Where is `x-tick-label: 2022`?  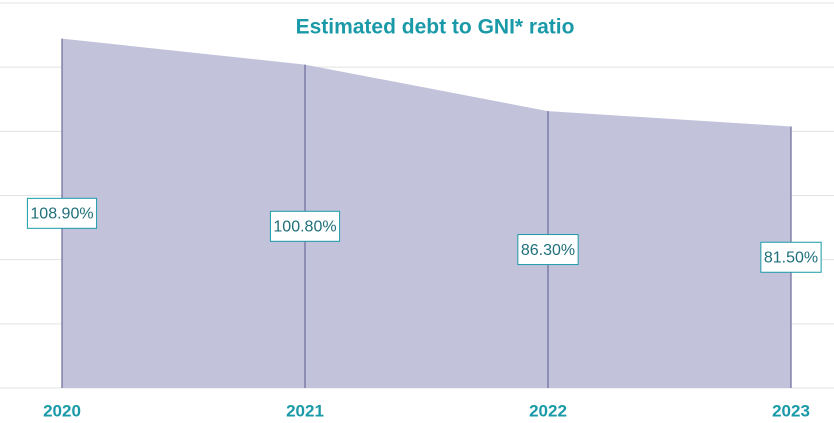
x-tick-label: 2022 is located at coordinates (548, 410).